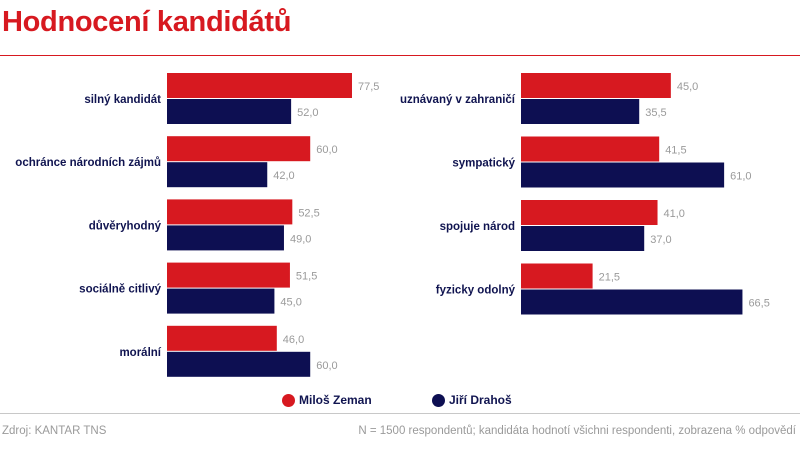 The image size is (800, 450). I want to click on legend-item-drahos: Jiří Drahoš, so click(472, 400).